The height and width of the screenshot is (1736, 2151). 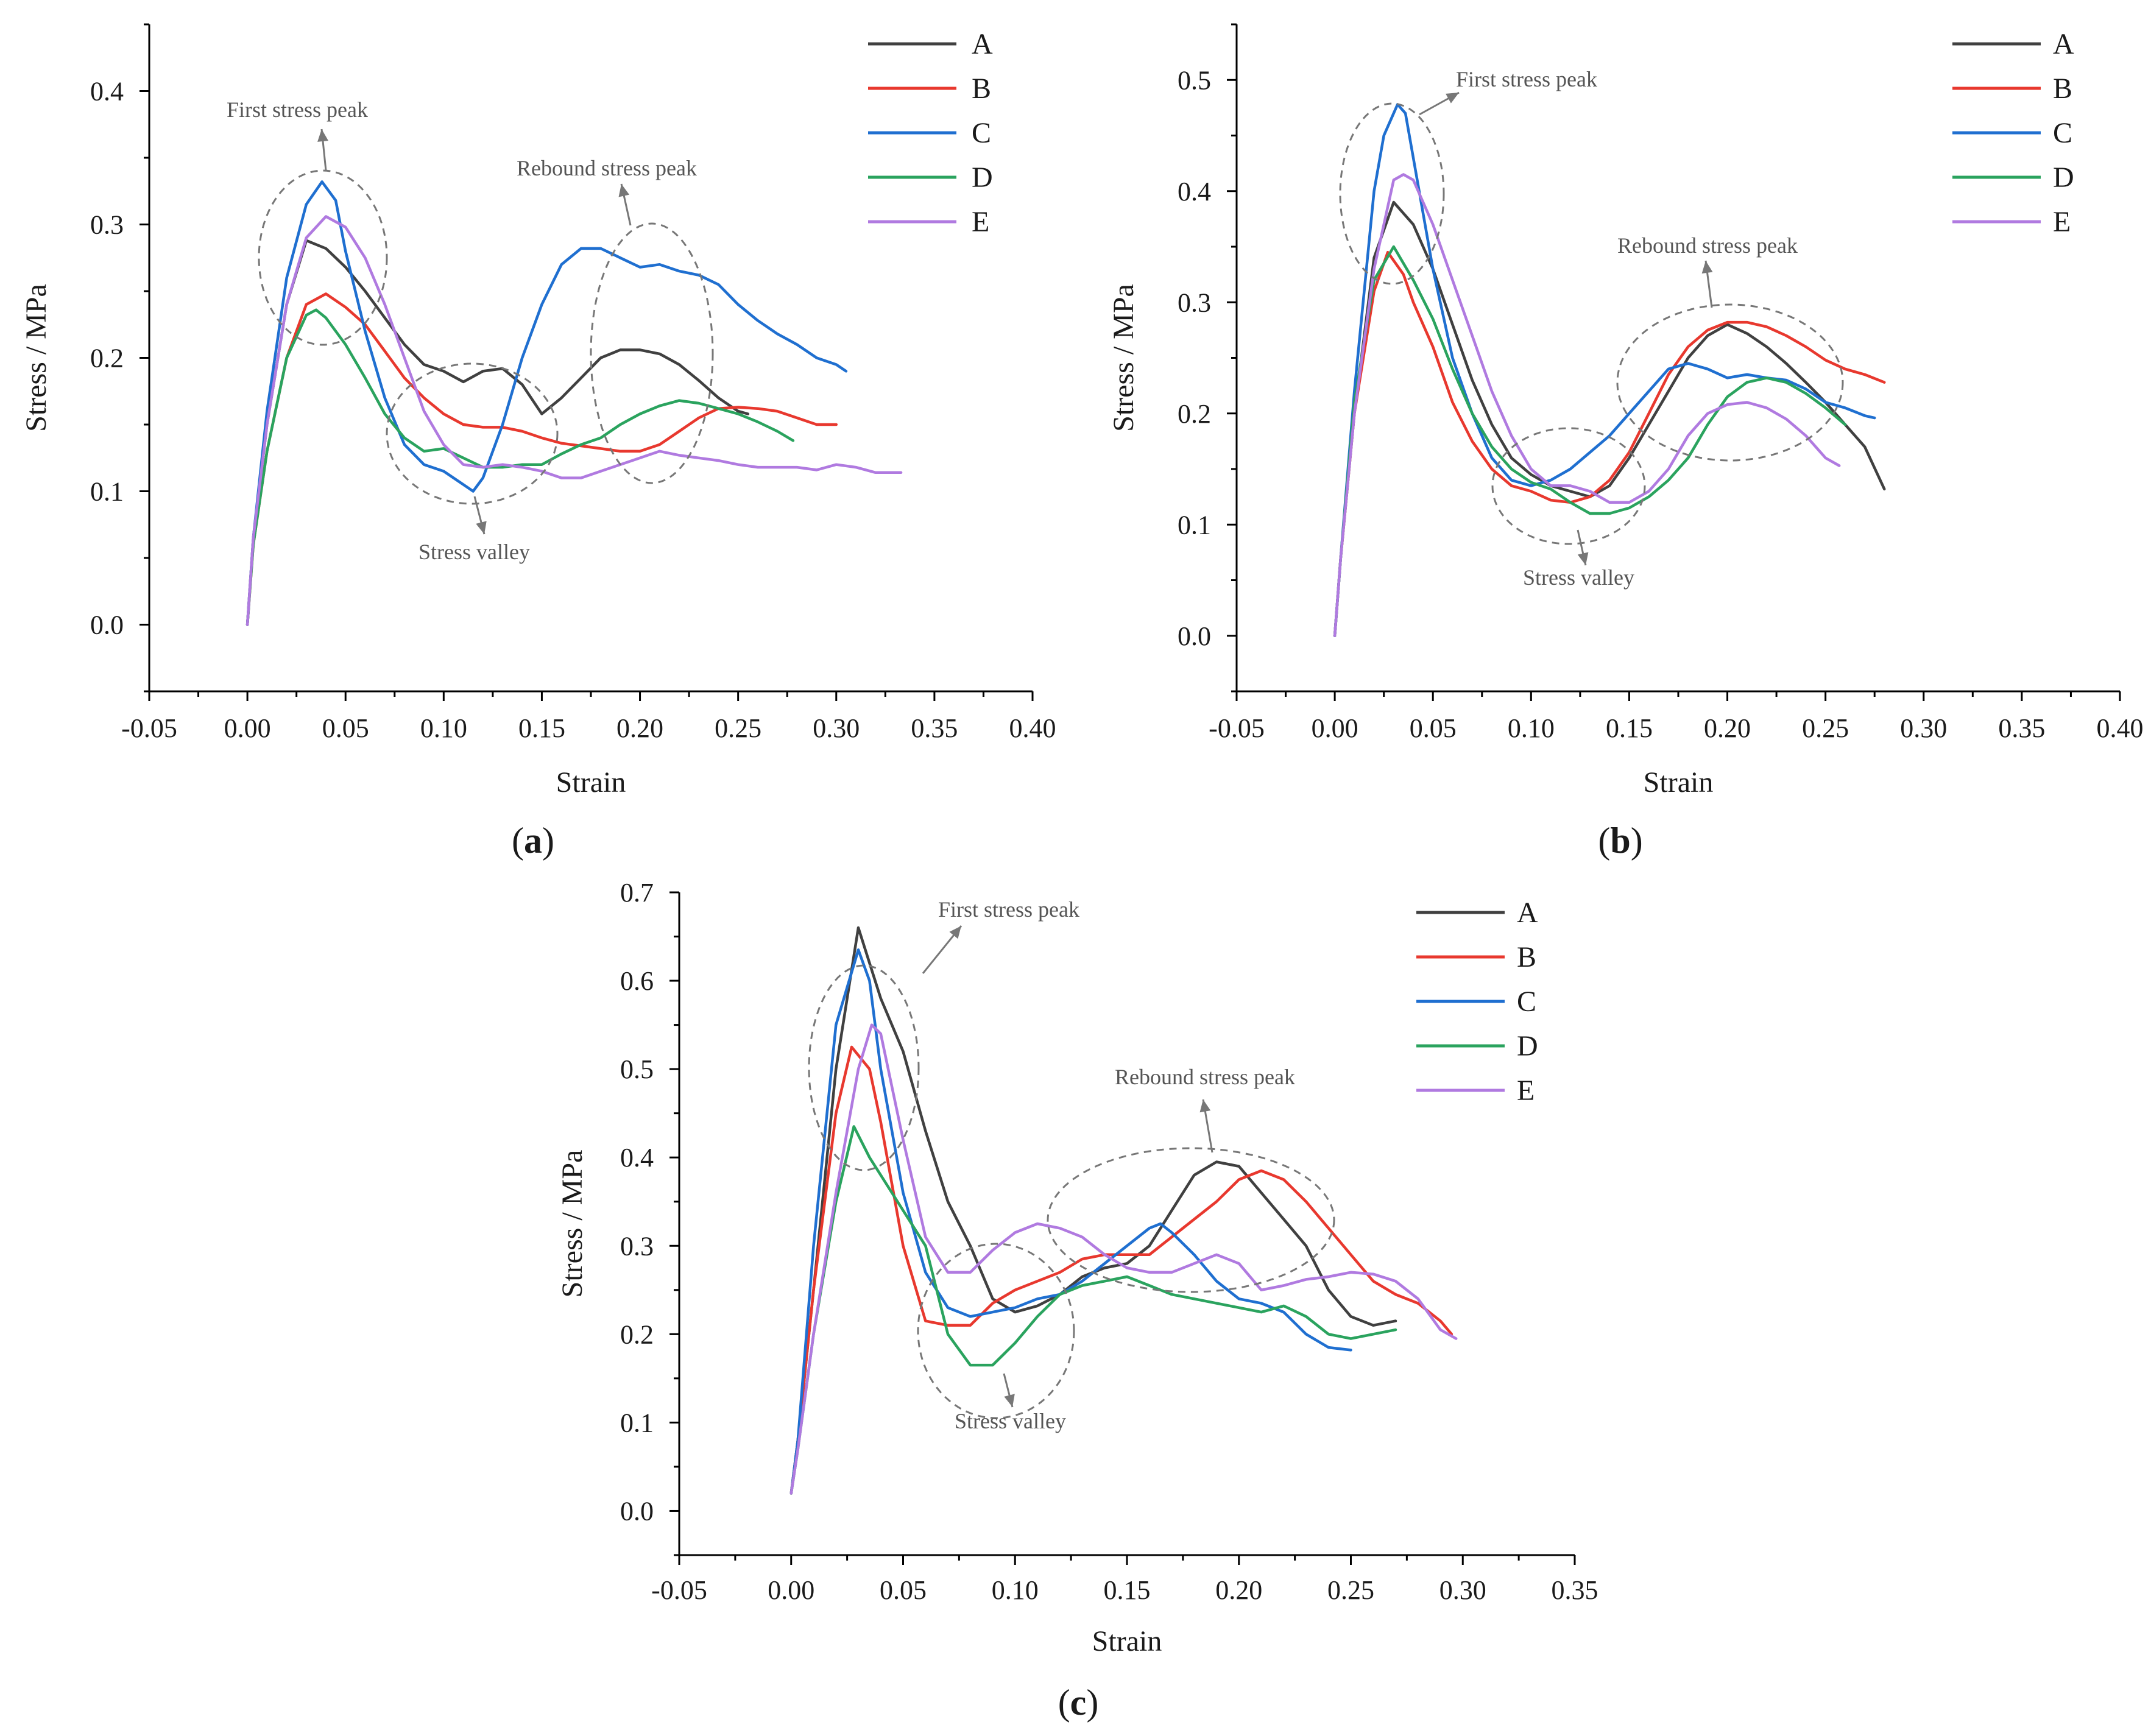 What do you see at coordinates (36, 358) in the screenshot?
I see `y-axis-title: Stress / MPa` at bounding box center [36, 358].